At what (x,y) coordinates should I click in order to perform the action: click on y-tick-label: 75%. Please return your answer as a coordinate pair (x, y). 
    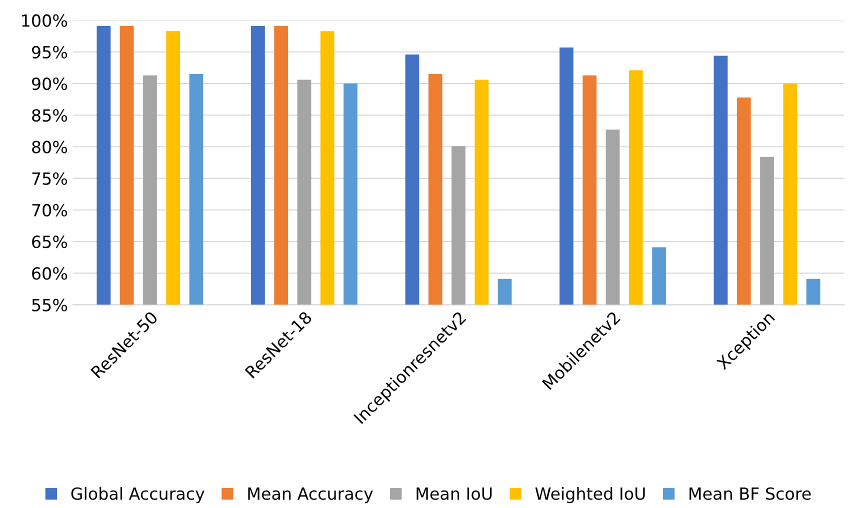
    Looking at the image, I should click on (50, 178).